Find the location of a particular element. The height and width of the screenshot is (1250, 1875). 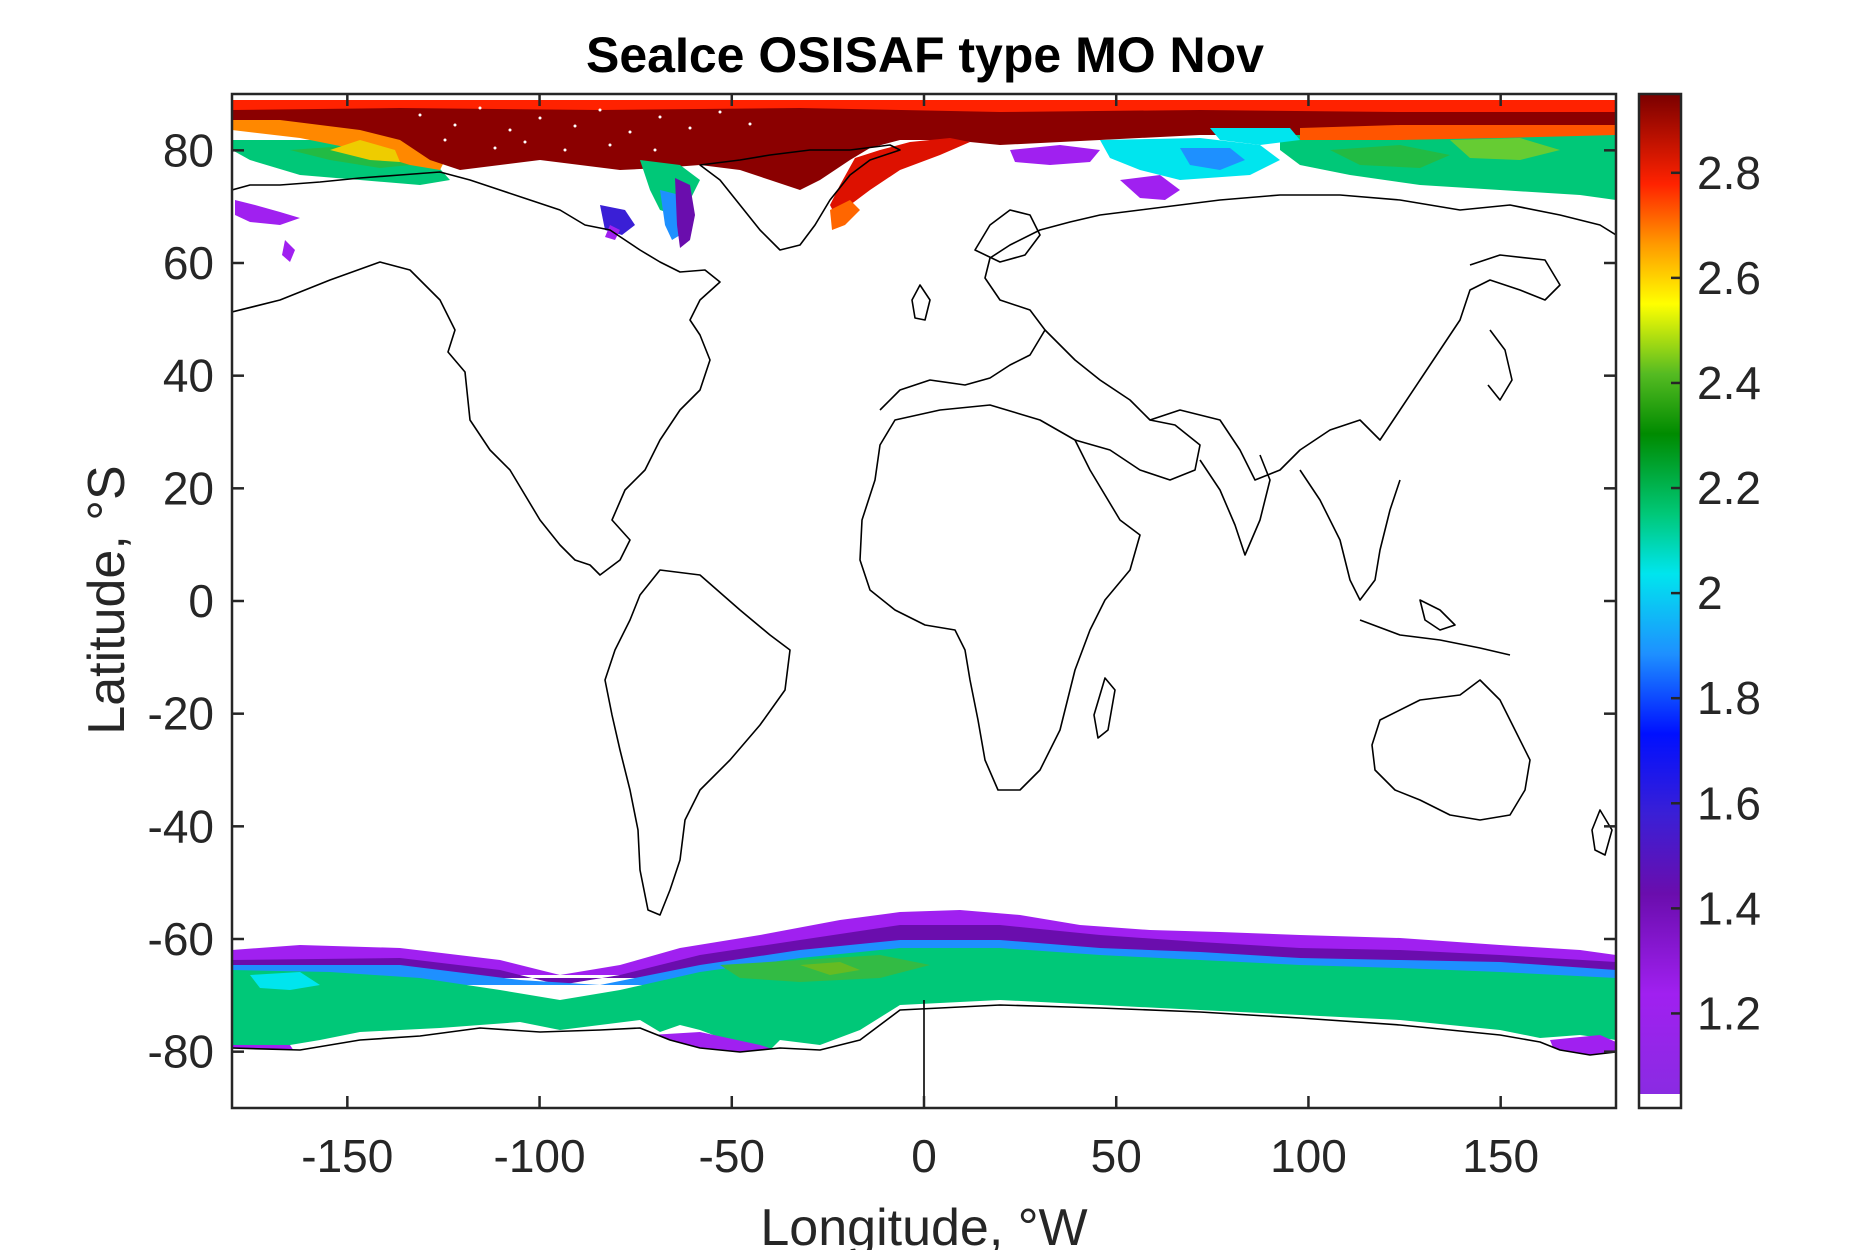

x-axis-label: Longitude, °W is located at coordinates (923, 1224).